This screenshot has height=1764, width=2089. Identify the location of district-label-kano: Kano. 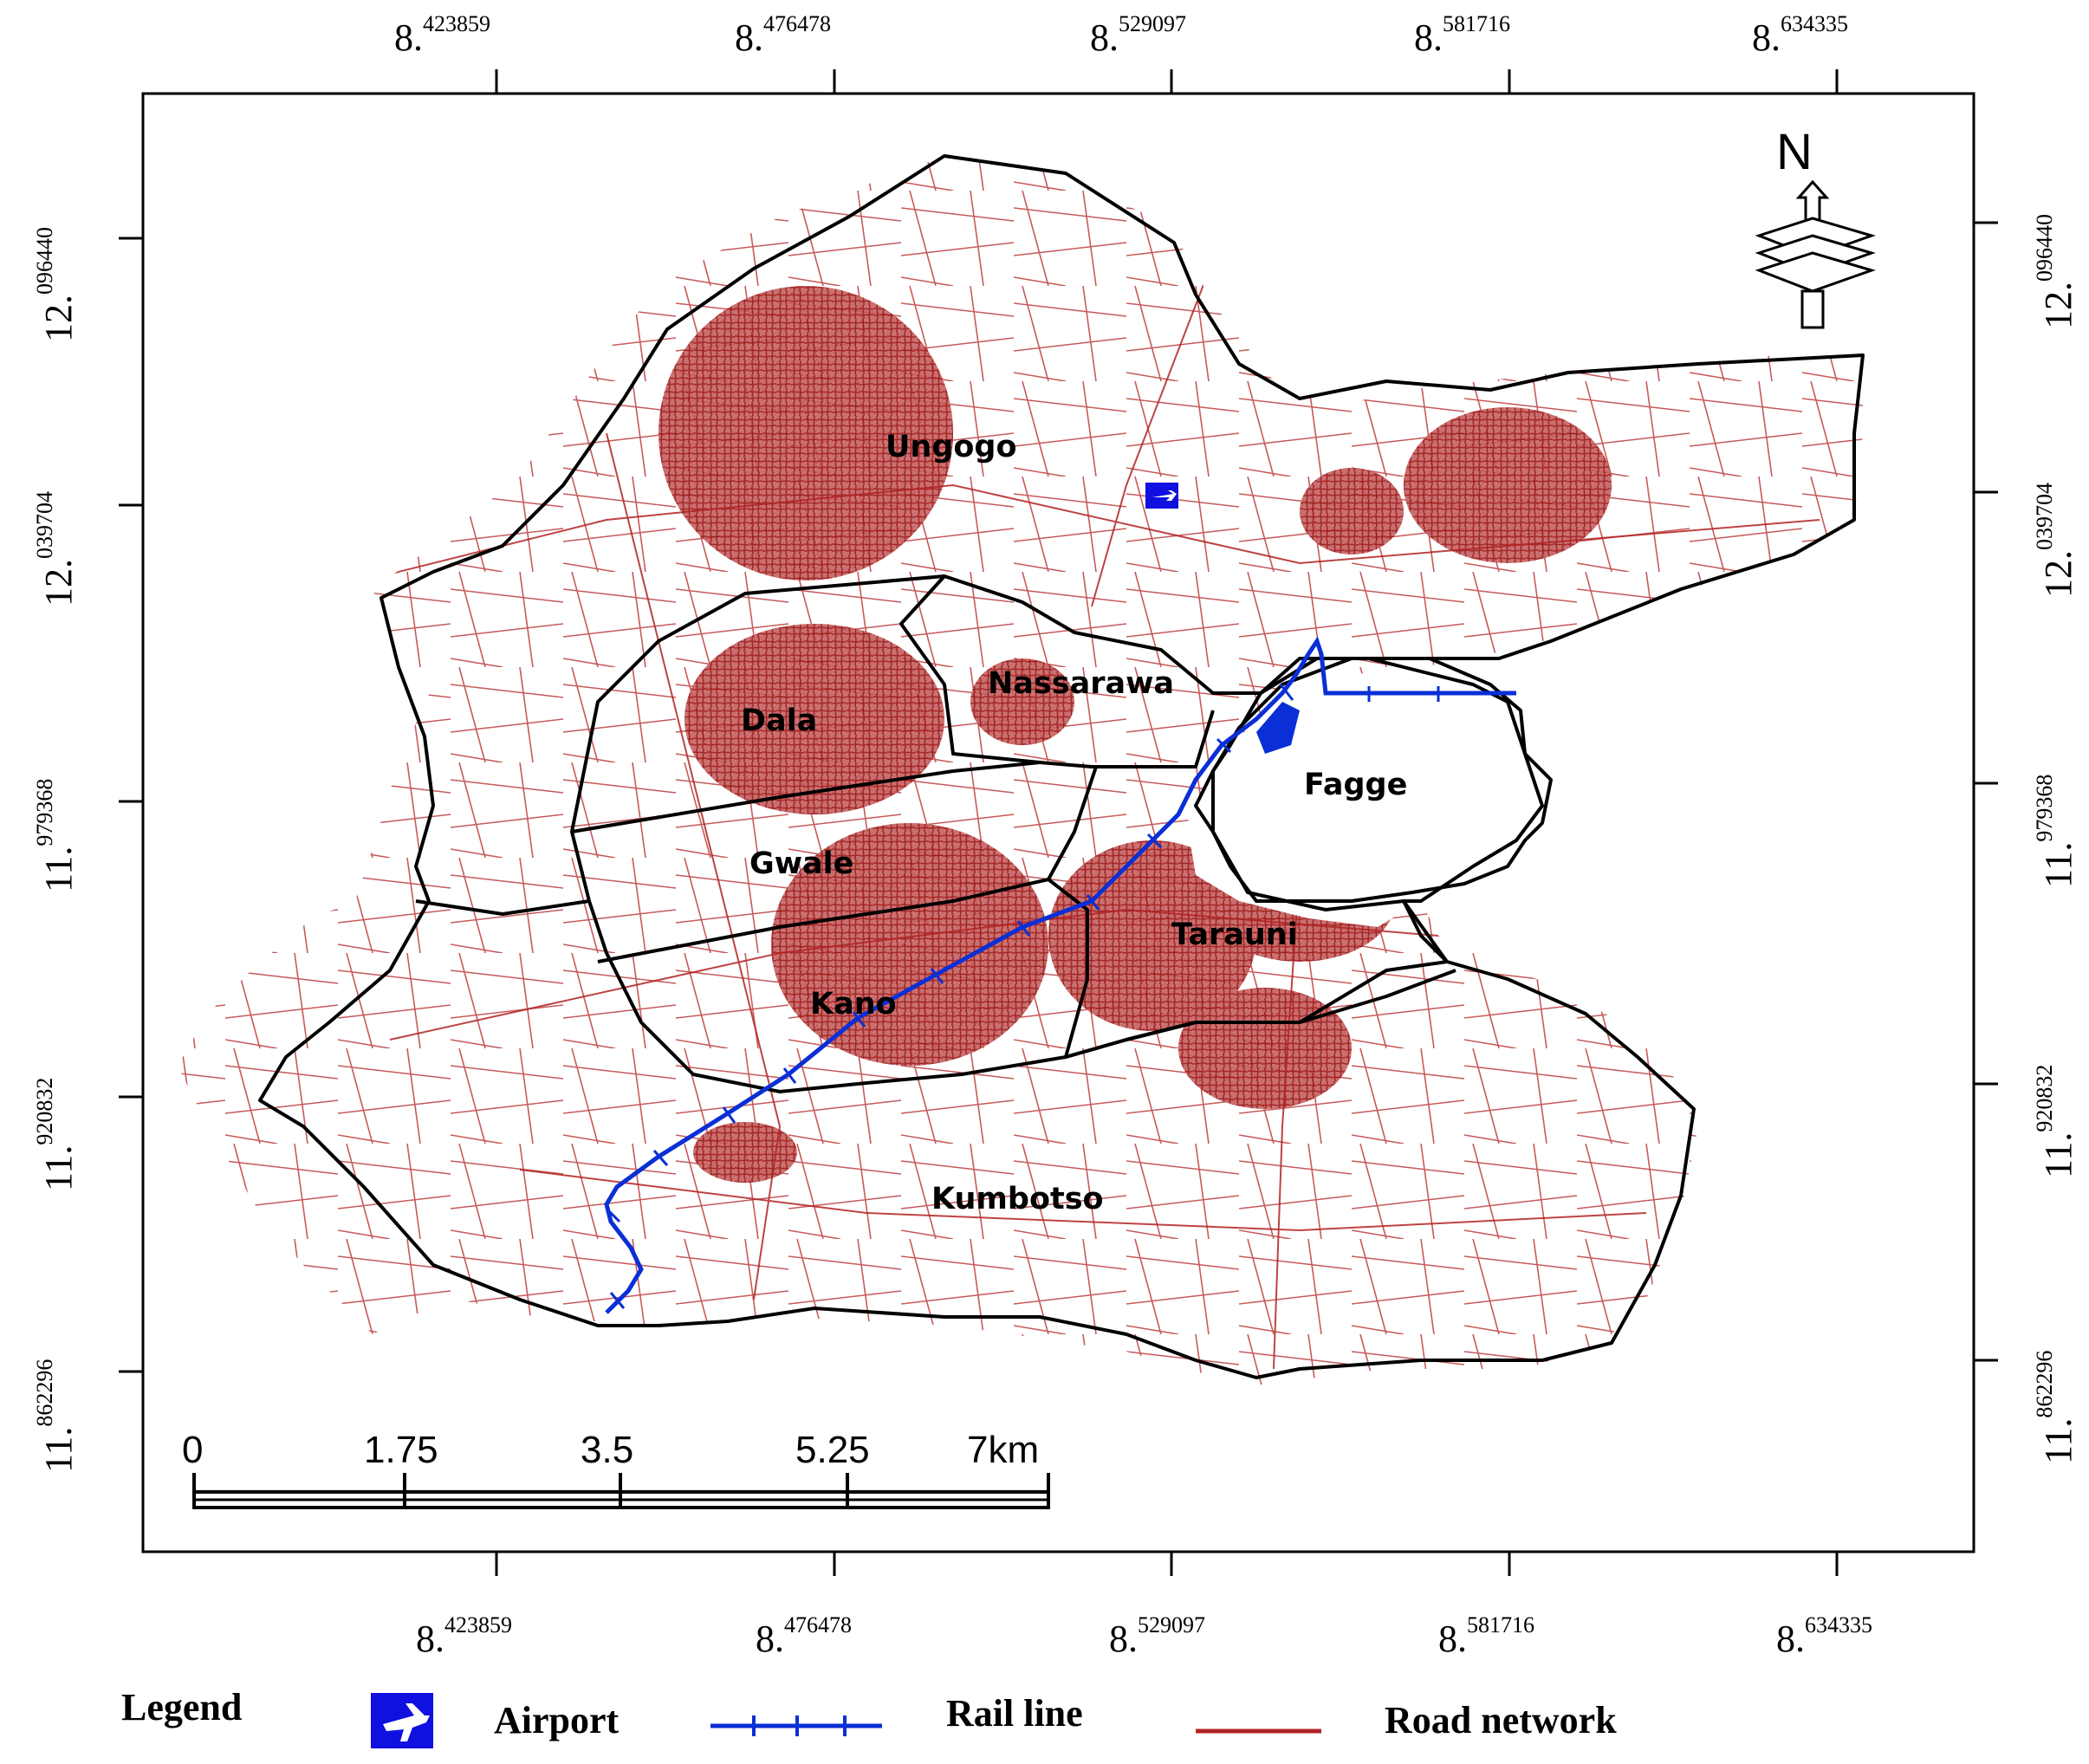
(853, 1004).